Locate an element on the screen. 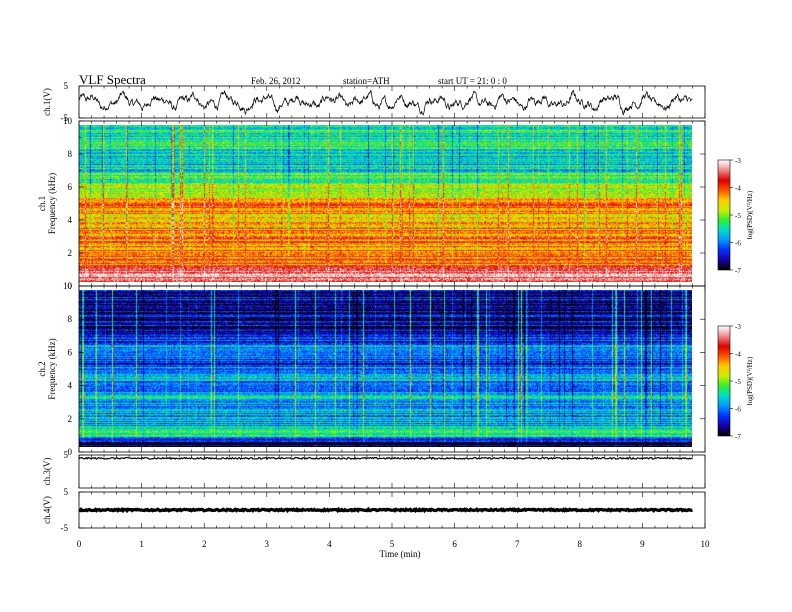  ch1-voltage-ylabel: ch.1(V) is located at coordinates (47, 102).